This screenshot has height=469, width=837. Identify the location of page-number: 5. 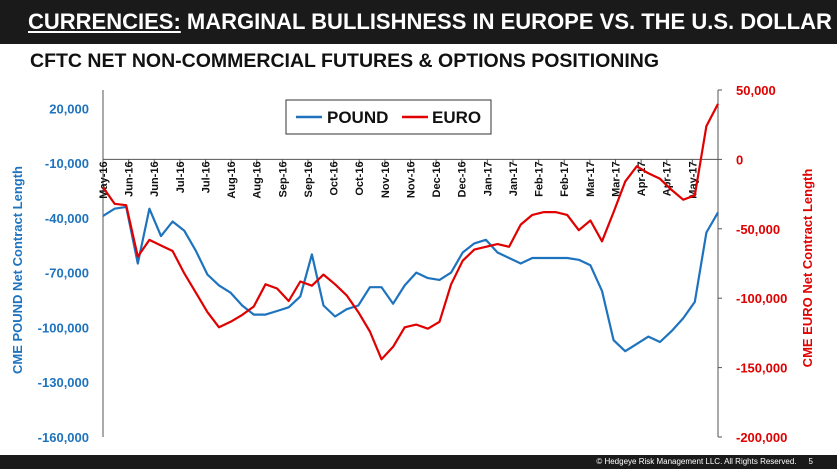
(810, 461).